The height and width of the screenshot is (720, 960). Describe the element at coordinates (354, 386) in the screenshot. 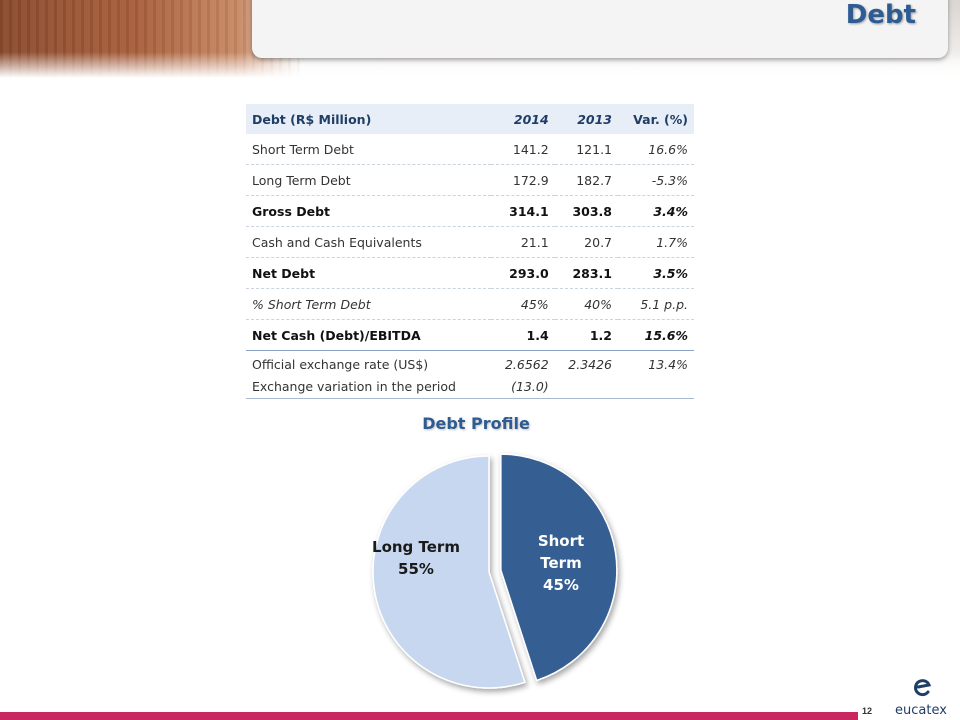

I see `exchange-variation-label: Exchange variation in the period` at that location.